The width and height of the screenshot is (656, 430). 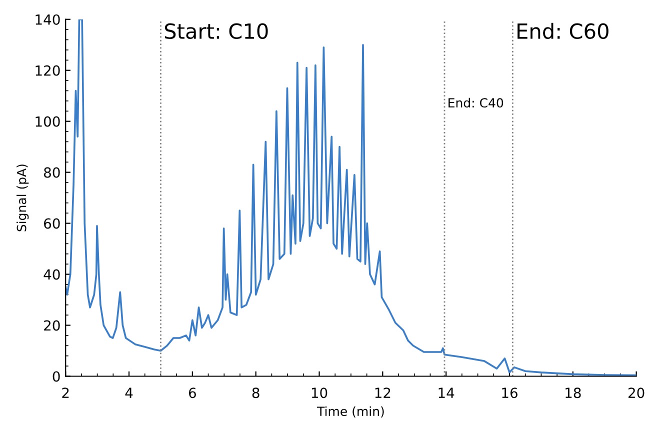 What do you see at coordinates (573, 393) in the screenshot?
I see `x-tick-label: 18` at bounding box center [573, 393].